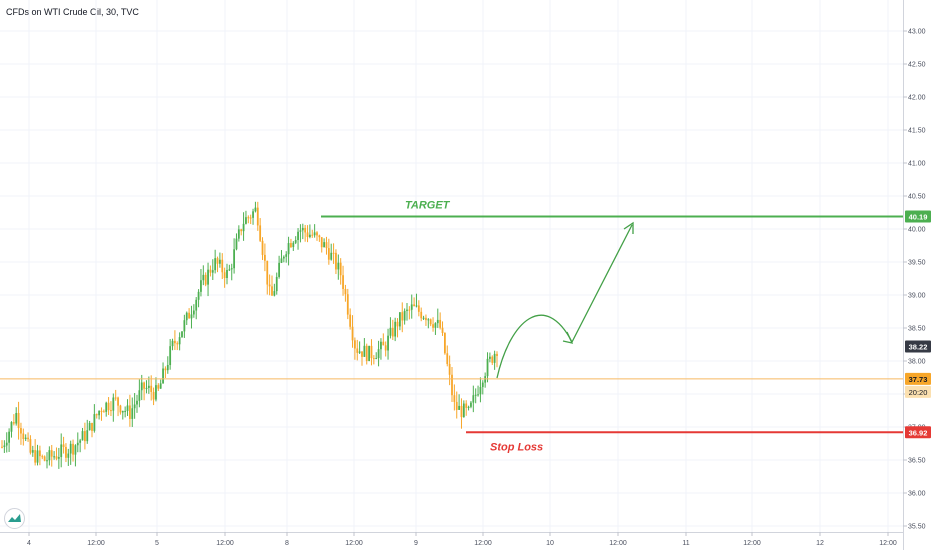 The height and width of the screenshot is (550, 932). I want to click on time-tick-label: 9, so click(416, 543).